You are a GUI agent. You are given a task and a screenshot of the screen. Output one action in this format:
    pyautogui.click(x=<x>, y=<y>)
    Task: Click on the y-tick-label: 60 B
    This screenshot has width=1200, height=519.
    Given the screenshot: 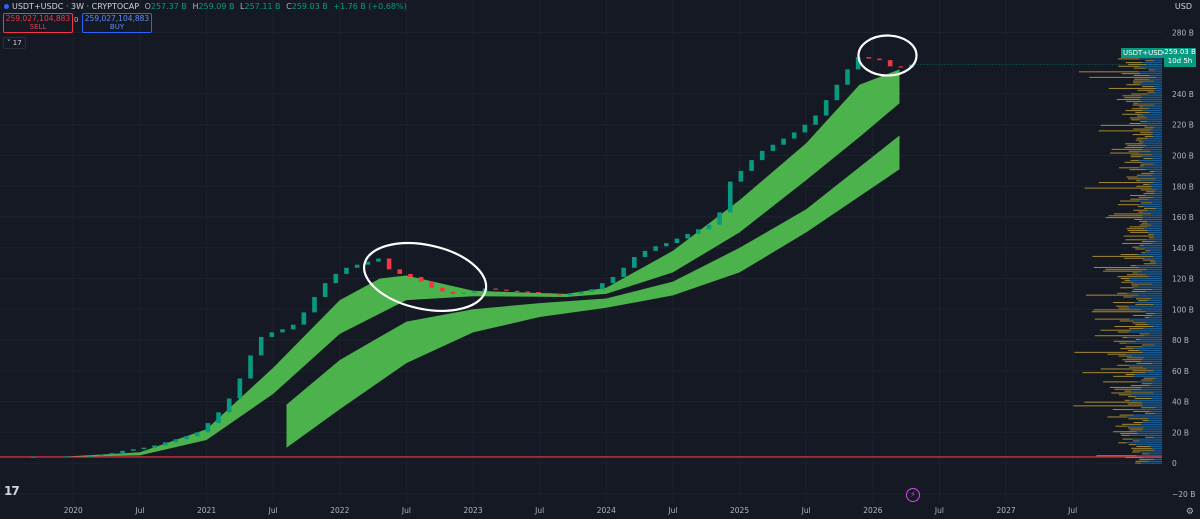 What is the action you would take?
    pyautogui.click(x=1180, y=371)
    